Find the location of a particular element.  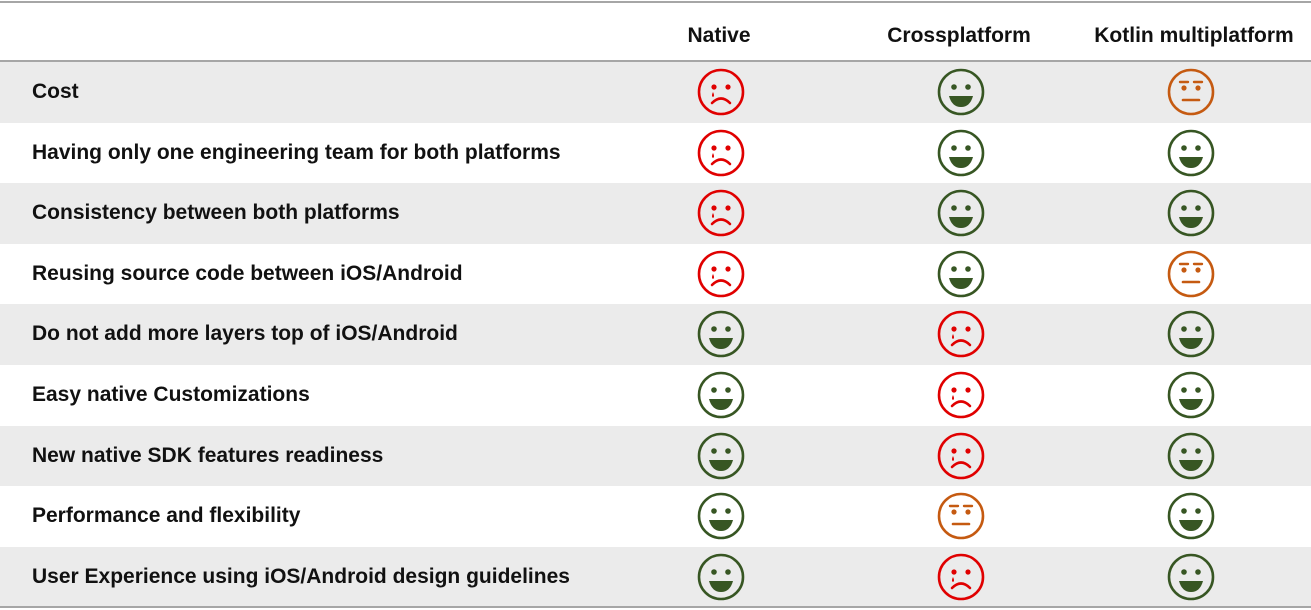

table-row: Performance and flexibility is located at coordinates (655, 516).